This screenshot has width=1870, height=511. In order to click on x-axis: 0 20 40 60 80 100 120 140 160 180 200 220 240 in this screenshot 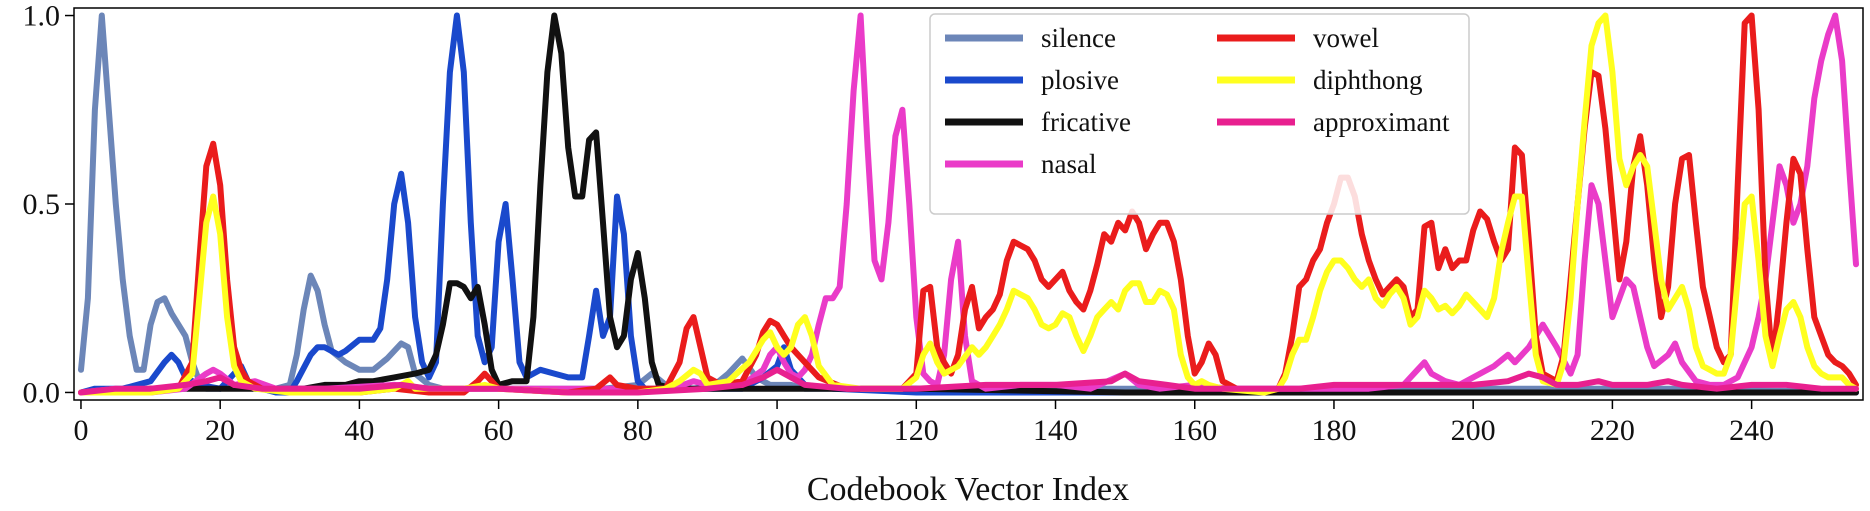, I will do `click(923, 423)`.